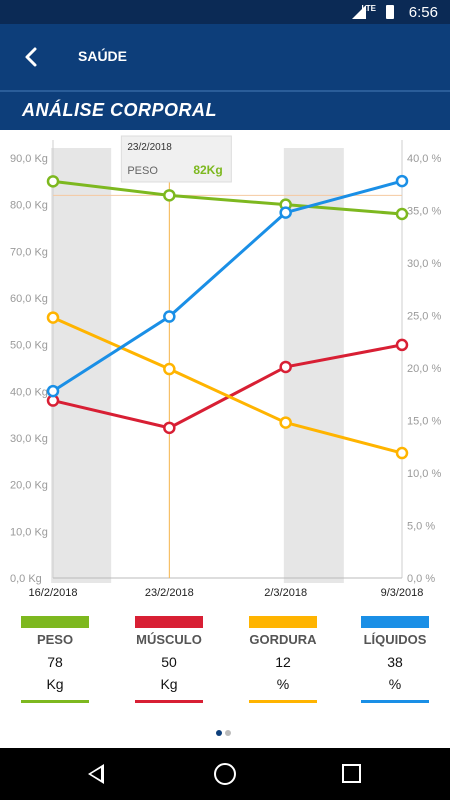 The image size is (450, 800). What do you see at coordinates (26, 579) in the screenshot?
I see `left-tick-label: 0,0 Kg` at bounding box center [26, 579].